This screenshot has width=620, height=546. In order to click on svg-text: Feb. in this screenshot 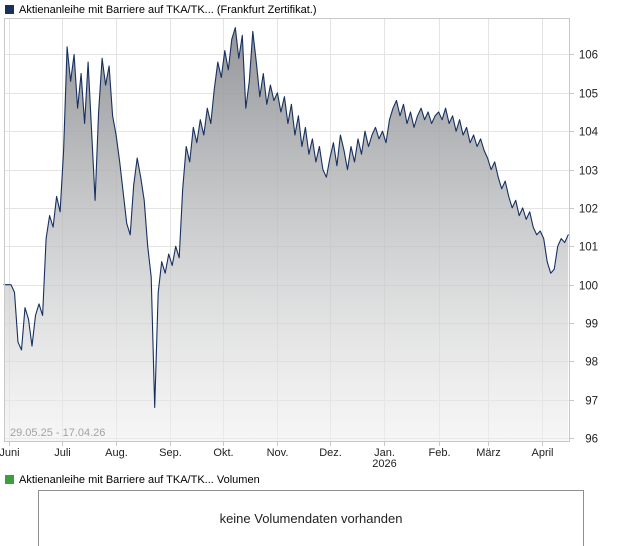, I will do `click(439, 453)`.